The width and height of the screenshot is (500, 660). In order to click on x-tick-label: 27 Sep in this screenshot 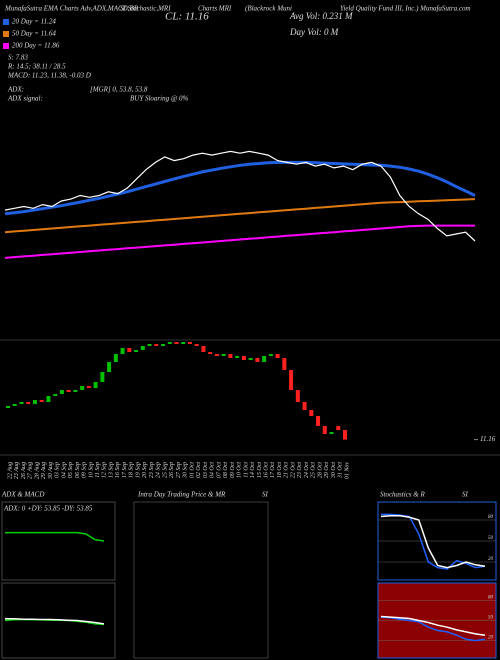, I will do `click(179, 470)`.